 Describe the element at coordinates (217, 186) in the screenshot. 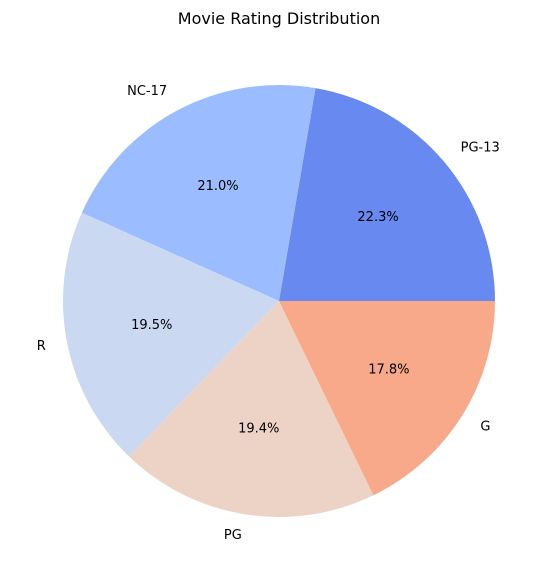

I see `slice-percent-nc-17: 21.0%` at that location.